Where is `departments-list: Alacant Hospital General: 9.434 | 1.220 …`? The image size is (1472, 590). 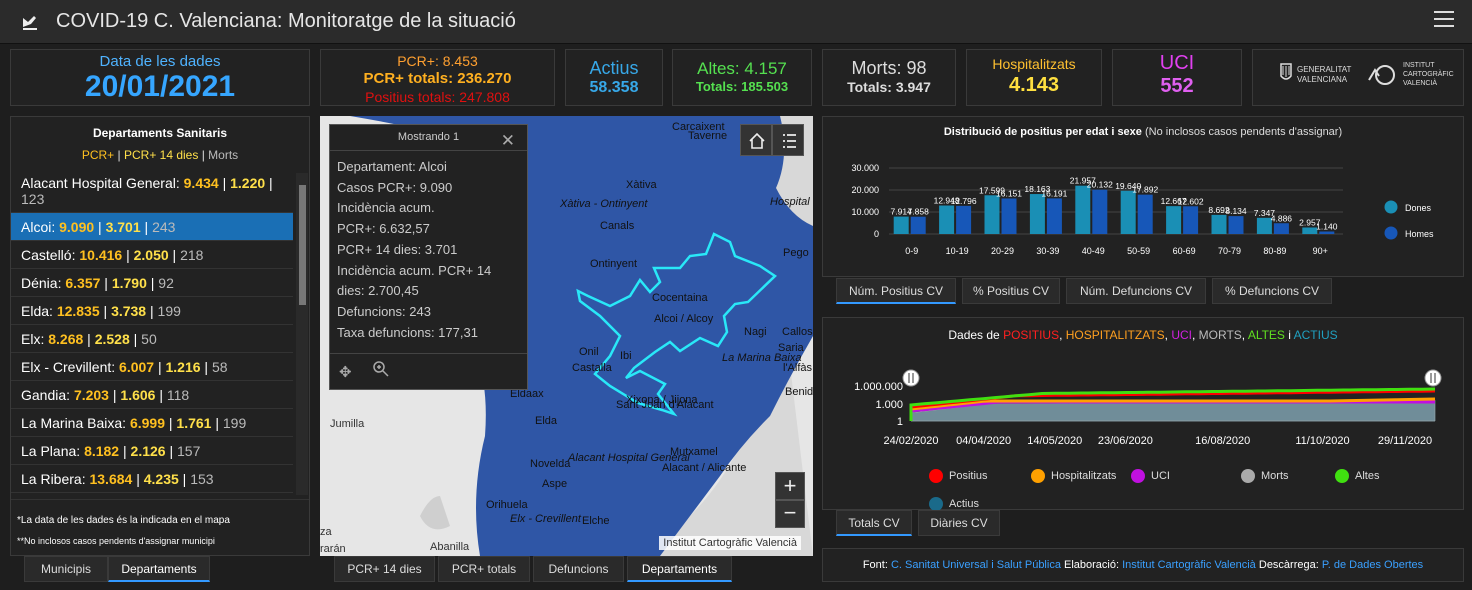 departments-list: Alacant Hospital General: 9.434 | 1.220 … is located at coordinates (152, 331).